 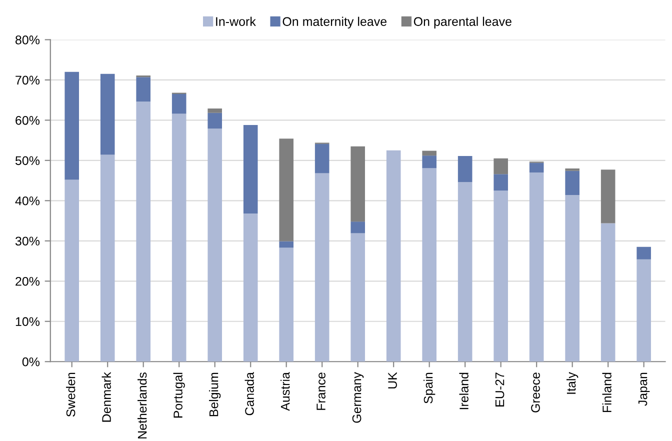 I want to click on x-tick-label: Austria, so click(x=285, y=391).